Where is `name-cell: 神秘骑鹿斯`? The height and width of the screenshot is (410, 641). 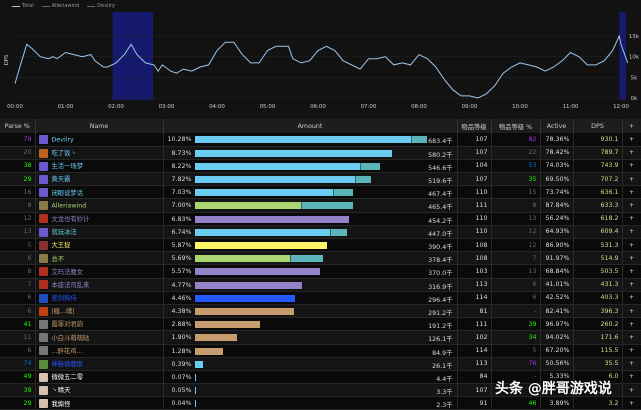 name-cell: 神秘骑鹿斯 is located at coordinates (99, 364).